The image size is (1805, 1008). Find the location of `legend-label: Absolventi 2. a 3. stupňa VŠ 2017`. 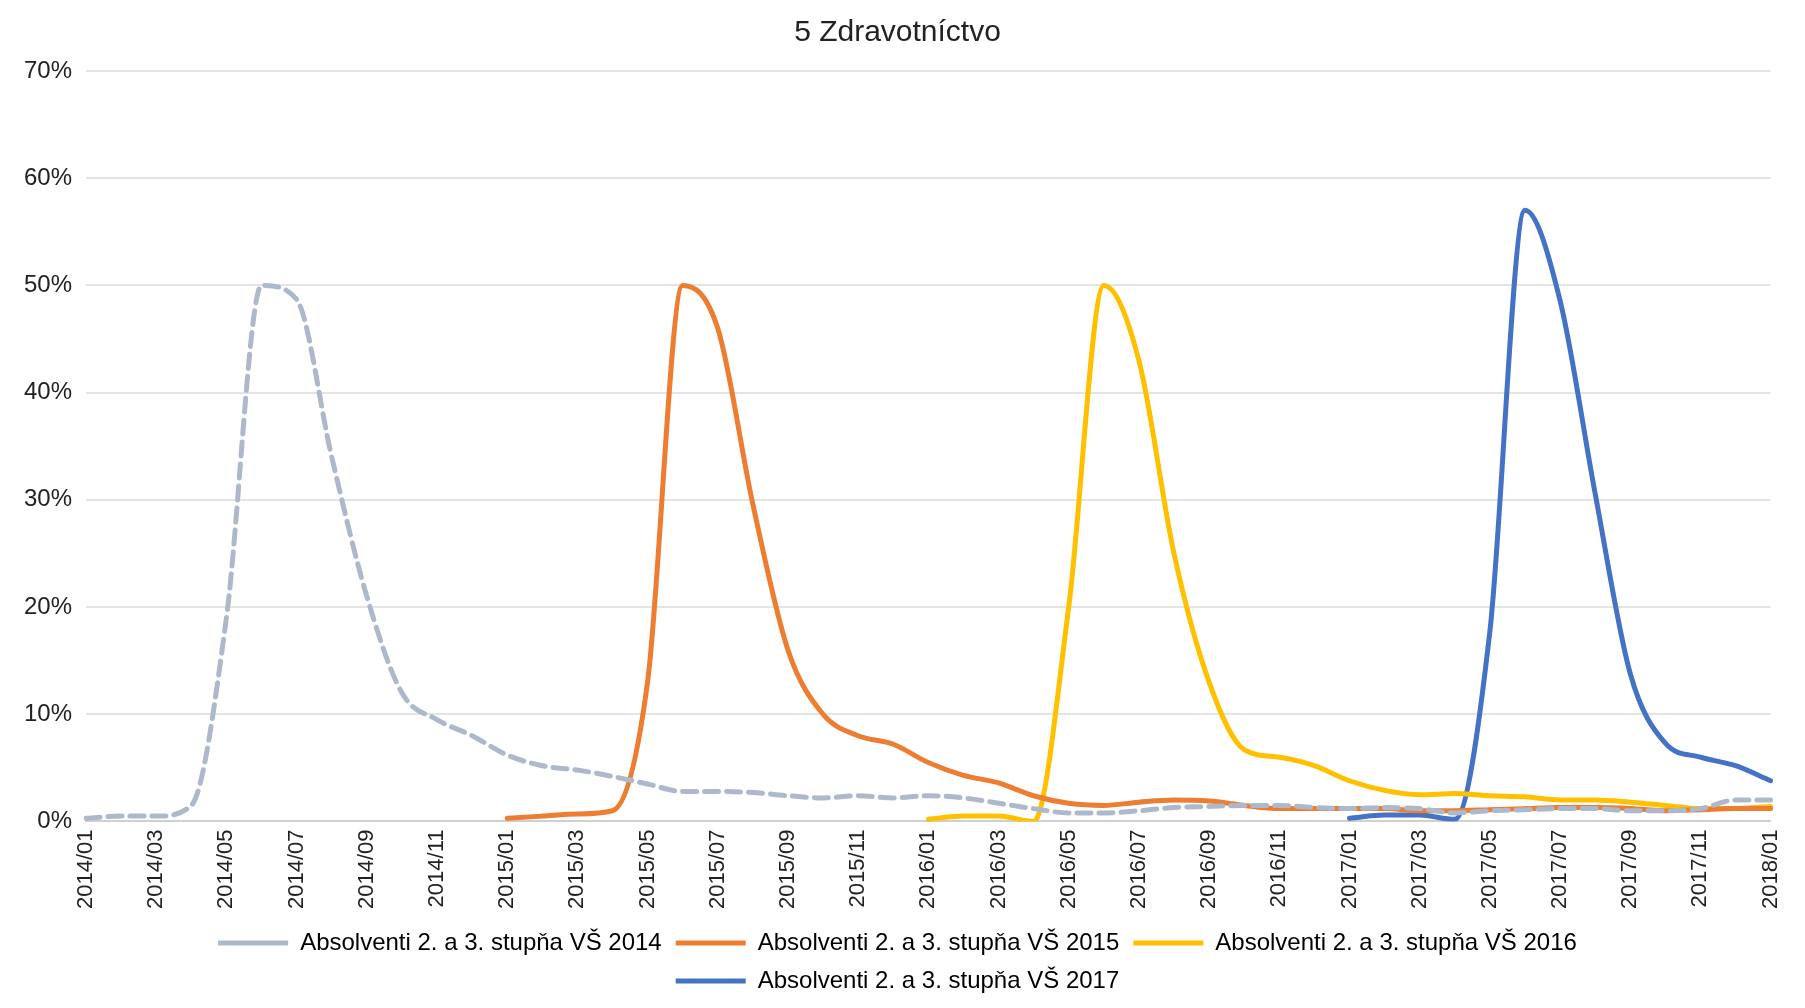

legend-label: Absolventi 2. a 3. stupňa VŠ 2017 is located at coordinates (938, 979).